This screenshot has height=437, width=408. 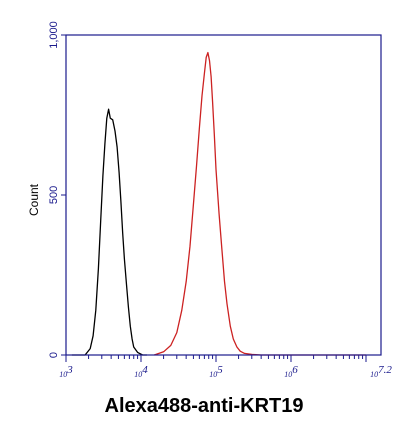 I want to click on x-tick-label: 10⁵, so click(x=216, y=371).